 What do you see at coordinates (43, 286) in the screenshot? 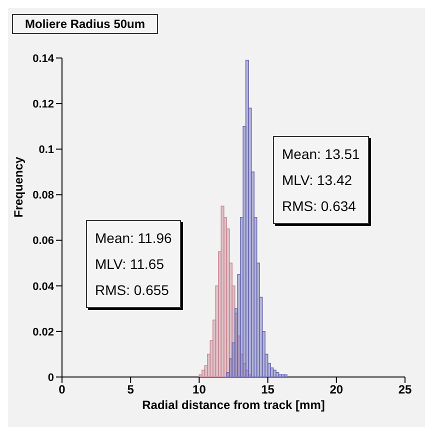
I see `y-tick-label: 0.04` at bounding box center [43, 286].